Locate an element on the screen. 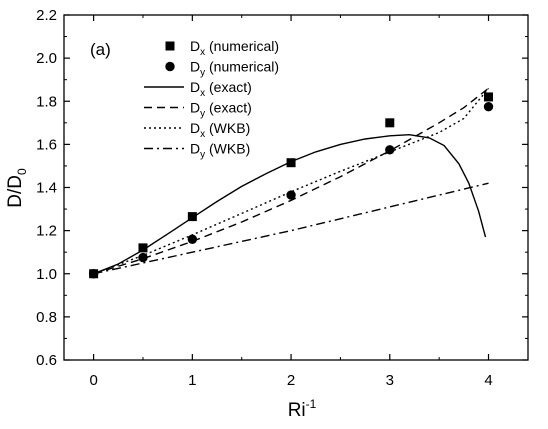 This screenshot has width=548, height=429. y-tick-label: 1.6 is located at coordinates (46, 144).